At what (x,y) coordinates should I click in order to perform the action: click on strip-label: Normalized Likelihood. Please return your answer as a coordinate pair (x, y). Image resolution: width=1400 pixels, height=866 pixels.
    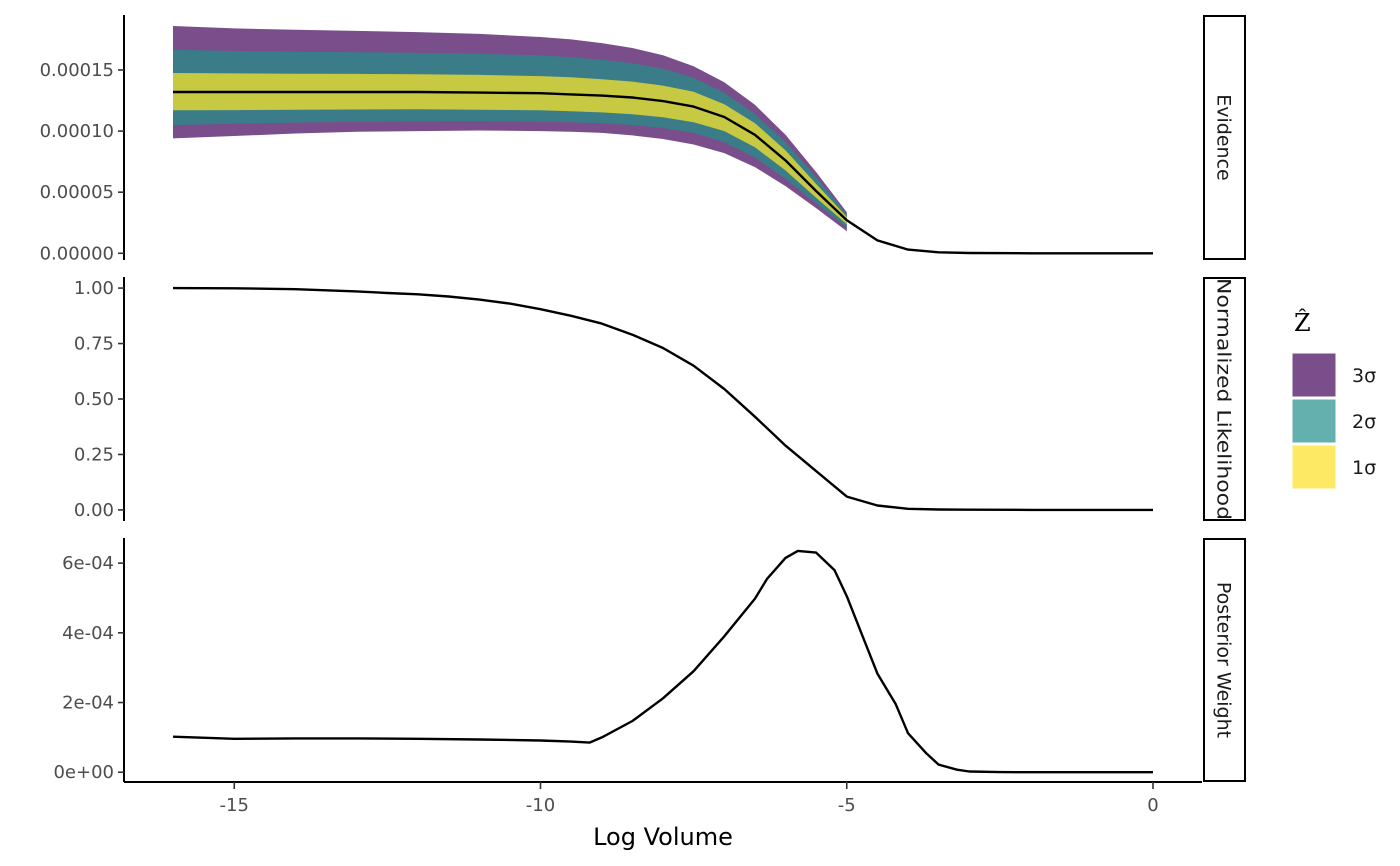
    Looking at the image, I should click on (1224, 399).